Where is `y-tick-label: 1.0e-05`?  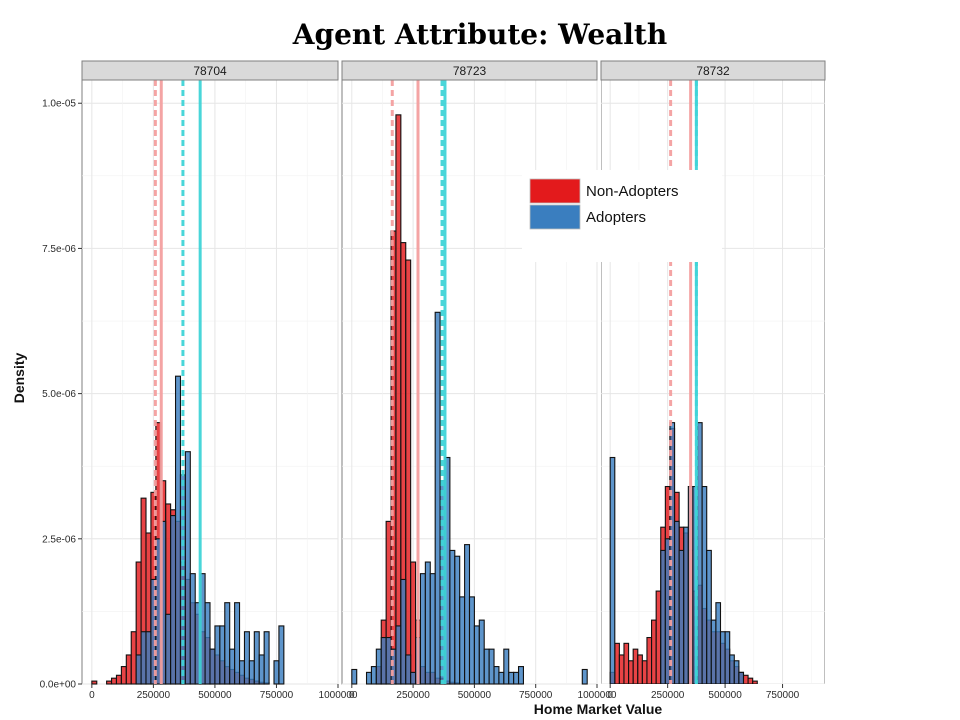
y-tick-label: 1.0e-05 is located at coordinates (59, 104).